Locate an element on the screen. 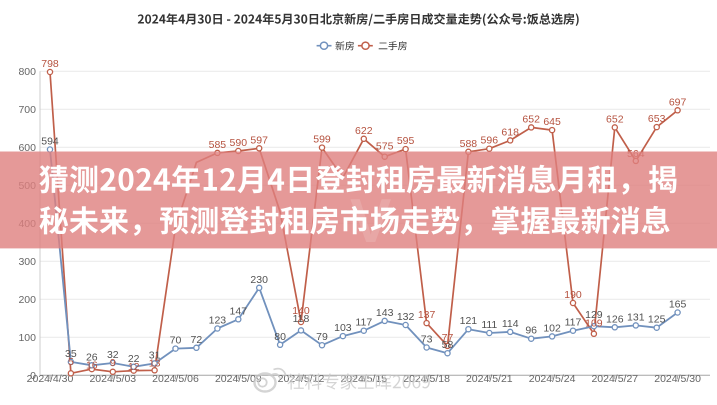  svg-text: 645 is located at coordinates (552, 122).